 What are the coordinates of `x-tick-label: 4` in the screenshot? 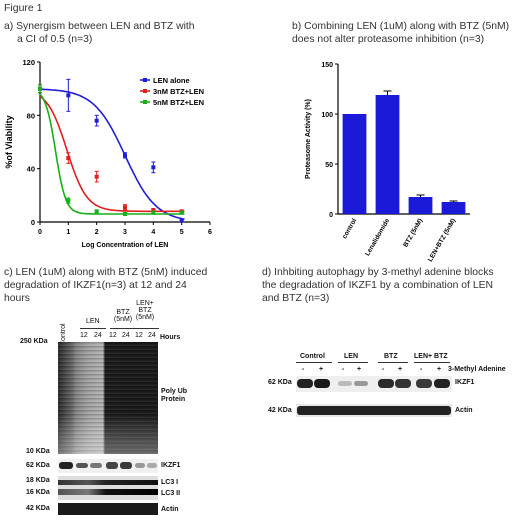 It's located at (153, 232).